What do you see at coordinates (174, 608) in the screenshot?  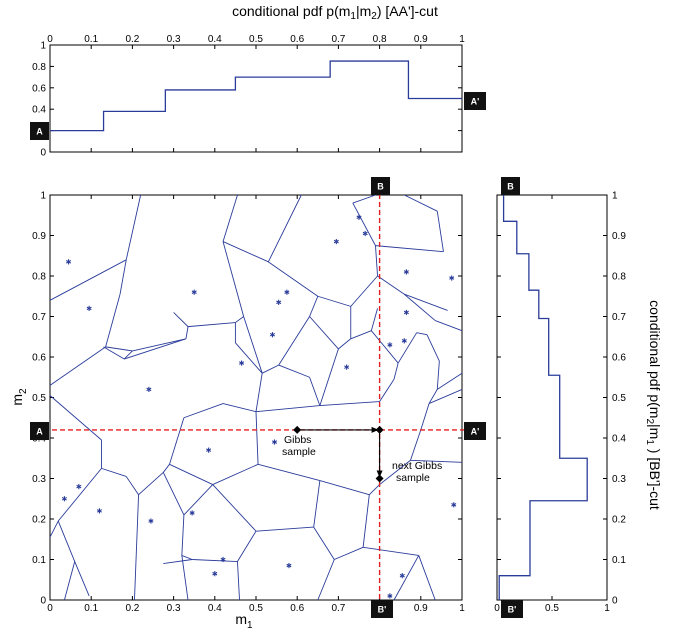 I see `main-x-tick-label: 0.3` at bounding box center [174, 608].